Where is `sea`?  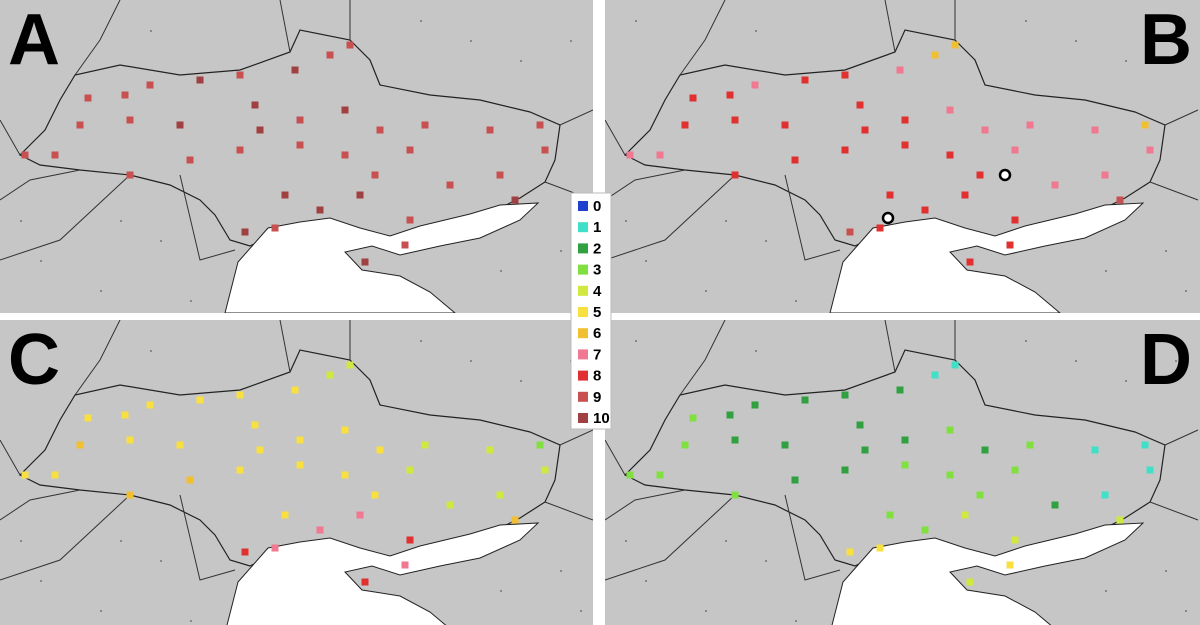 sea is located at coordinates (382, 257).